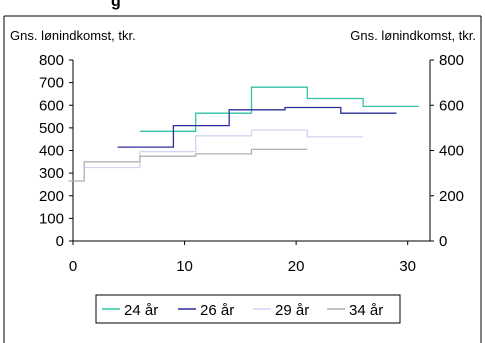 Image resolution: width=485 pixels, height=343 pixels. I want to click on y-tick-left-label: 100, so click(51, 218).